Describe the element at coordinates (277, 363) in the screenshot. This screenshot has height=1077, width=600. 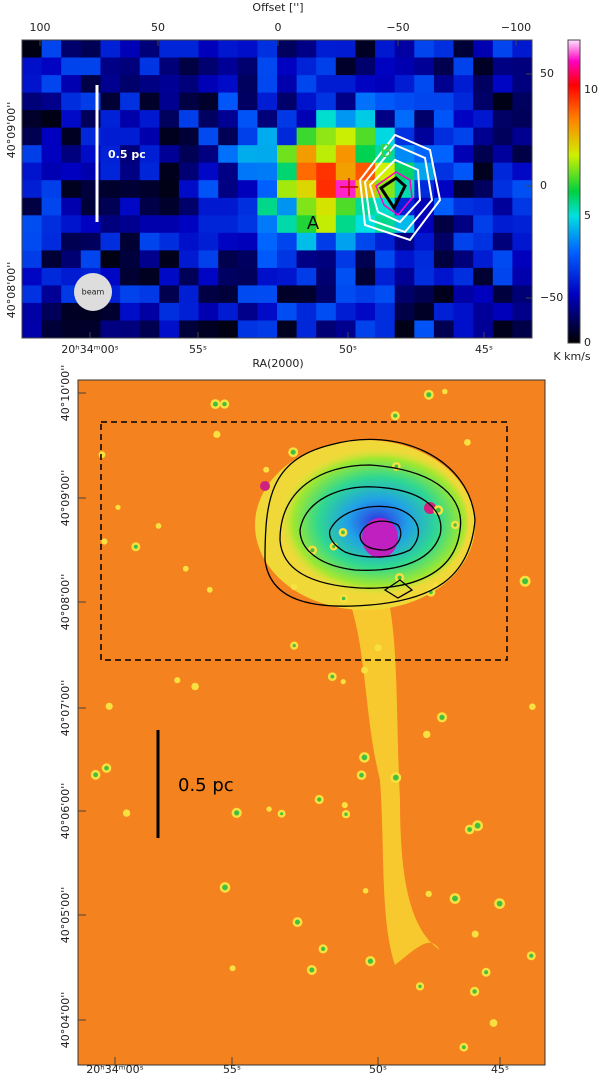
I see `x-axis-label: RA(2000)` at that location.